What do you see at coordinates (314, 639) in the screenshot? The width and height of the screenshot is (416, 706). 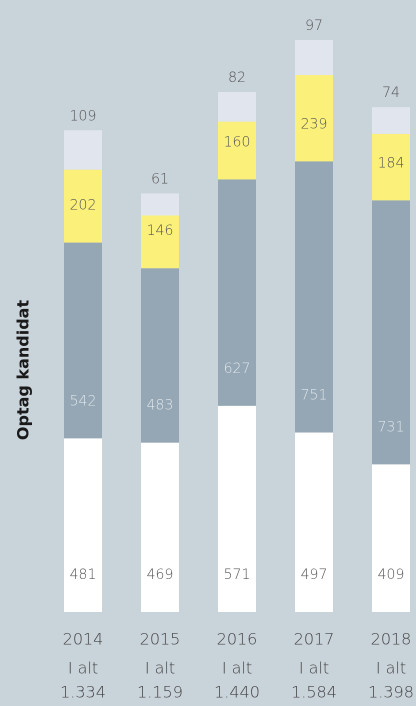 I see `x-tick-label: 2017` at bounding box center [314, 639].